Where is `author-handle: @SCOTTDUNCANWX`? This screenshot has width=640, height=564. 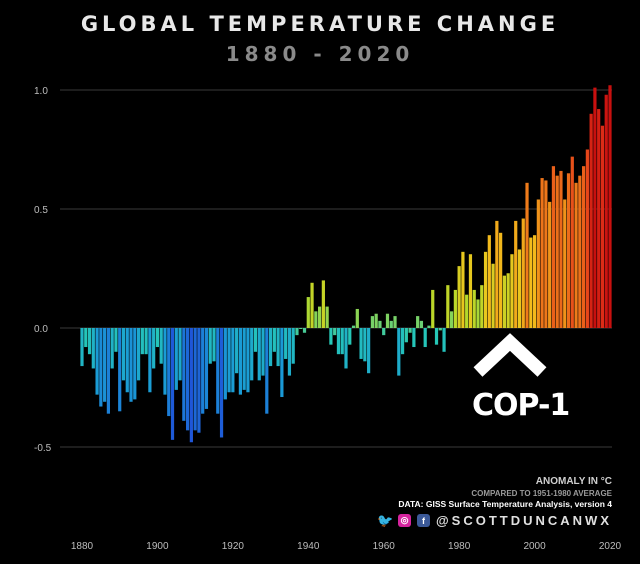 author-handle: @SCOTTDUNCANWX is located at coordinates (524, 521).